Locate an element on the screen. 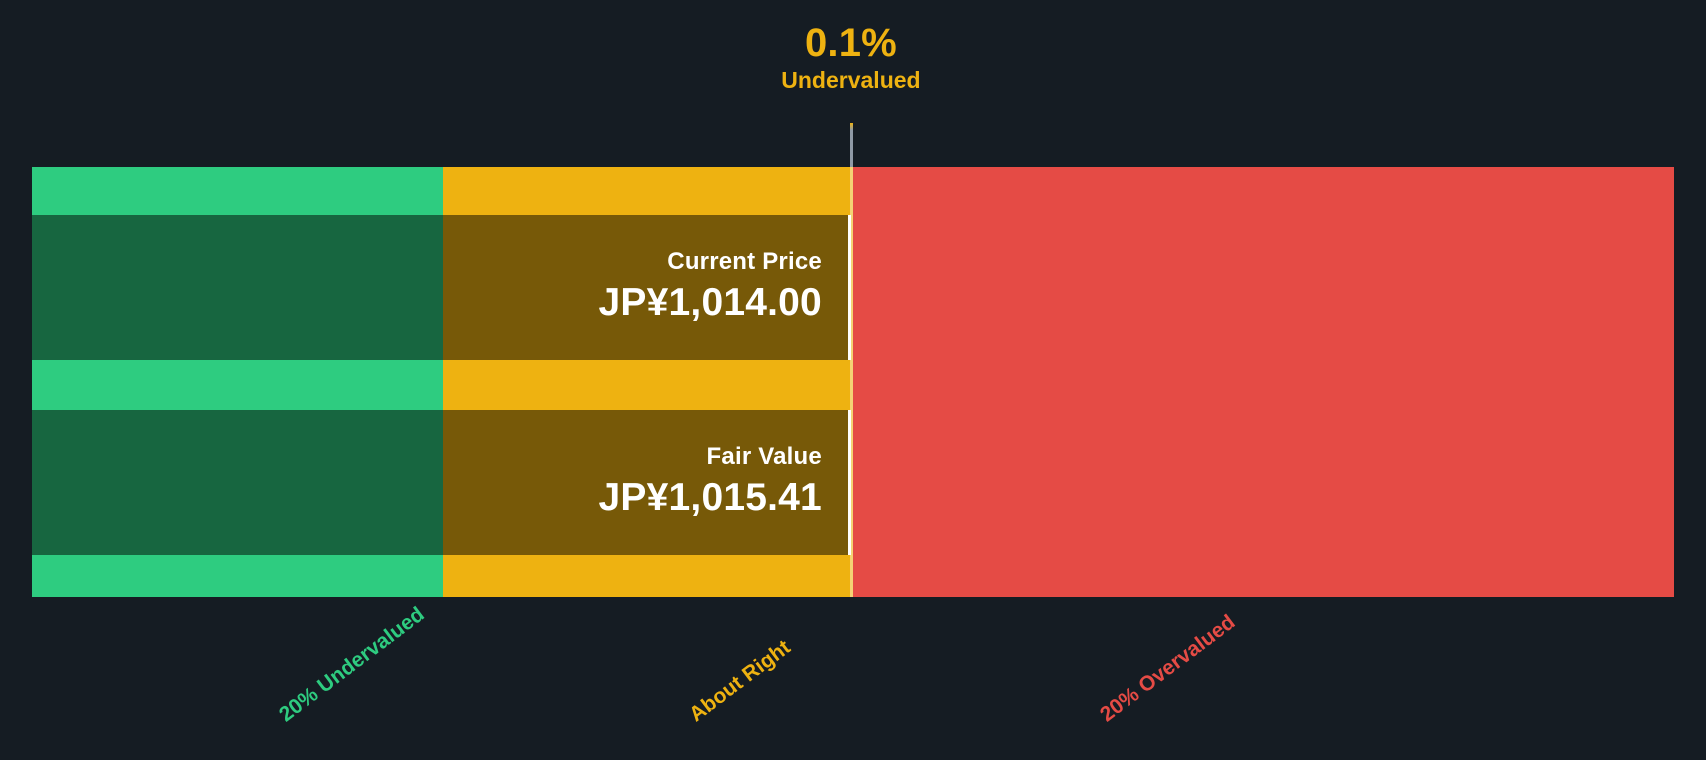 The image size is (1706, 760). price-guide-line-icon is located at coordinates (851, 382).